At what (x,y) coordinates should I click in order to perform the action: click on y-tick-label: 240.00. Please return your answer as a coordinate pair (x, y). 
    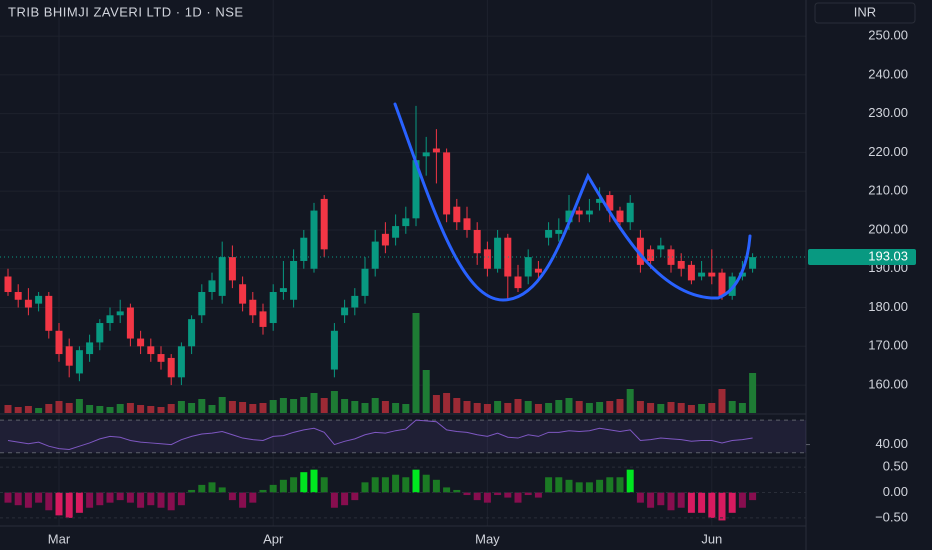
    Looking at the image, I should click on (888, 73).